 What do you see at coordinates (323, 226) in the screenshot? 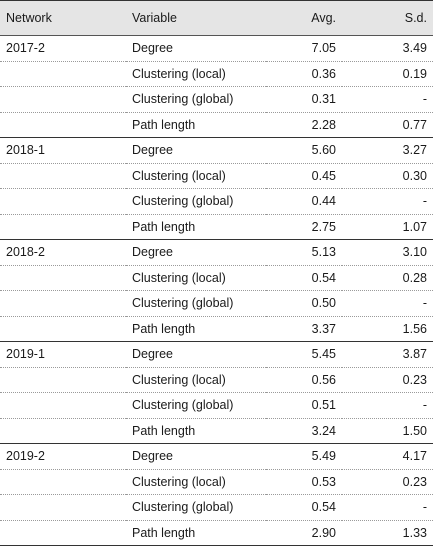
I see `avg-cell: 2.75` at bounding box center [323, 226].